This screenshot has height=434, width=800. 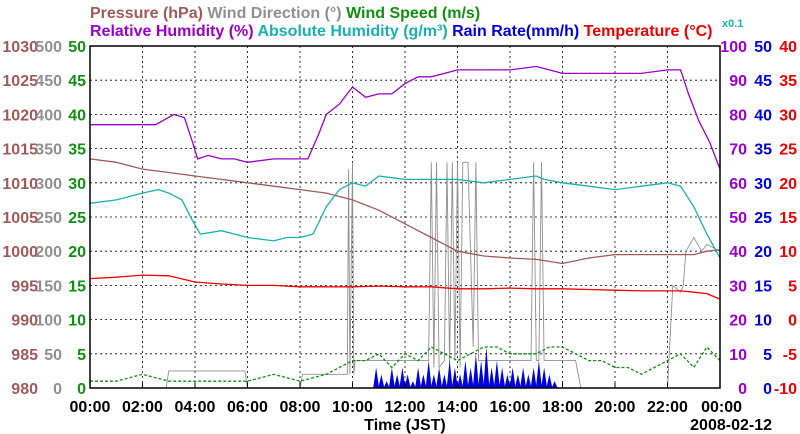 I want to click on right-tick-label-temperature: 35, so click(x=788, y=81).